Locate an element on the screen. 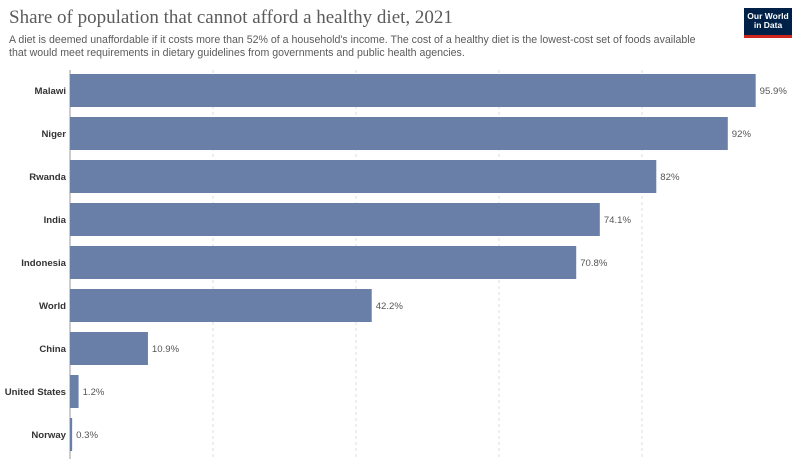 This screenshot has width=800, height=466. logo-line-2: in Data is located at coordinates (768, 25).